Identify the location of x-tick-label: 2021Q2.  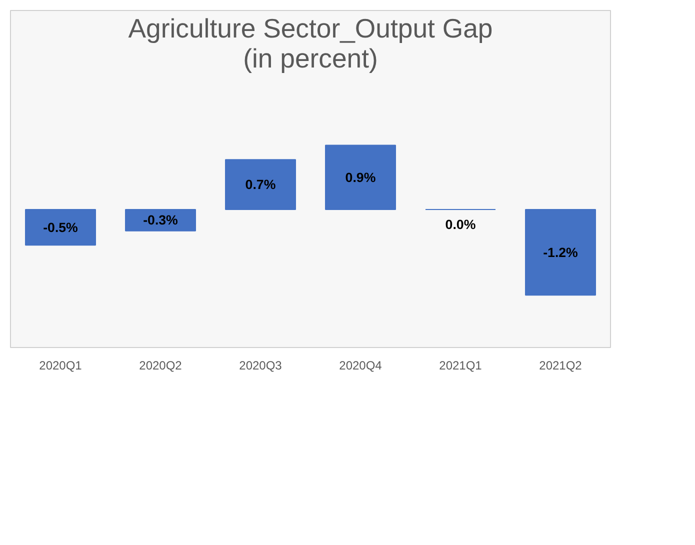
(560, 365).